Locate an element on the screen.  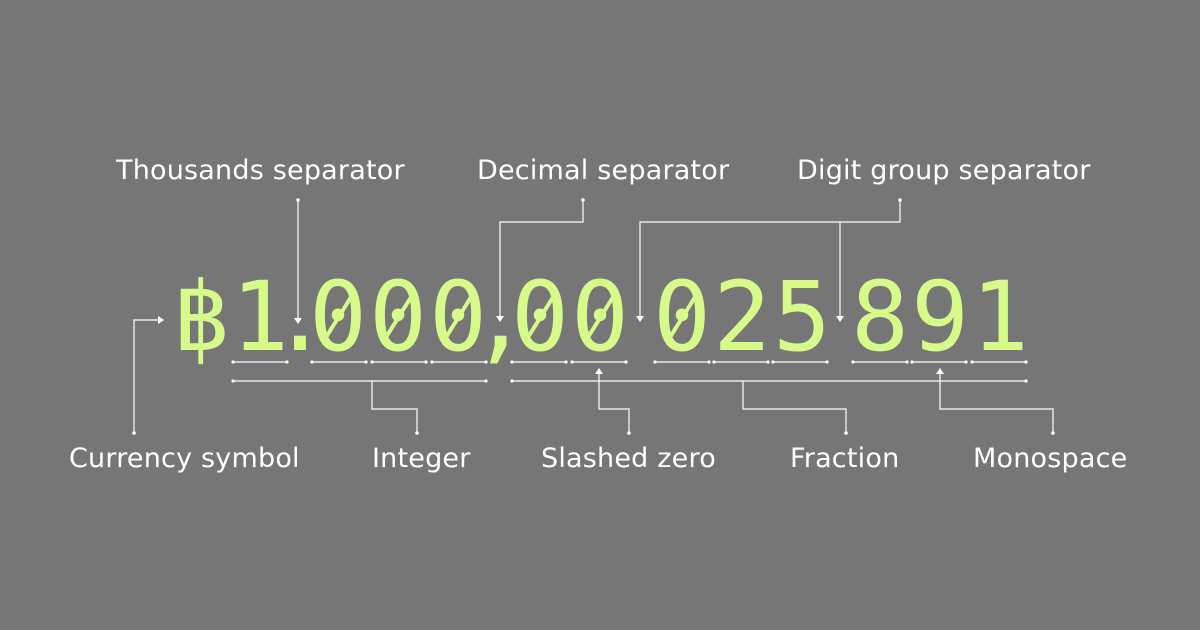
thousands-separator-label: Thousands separator is located at coordinates (260, 170).